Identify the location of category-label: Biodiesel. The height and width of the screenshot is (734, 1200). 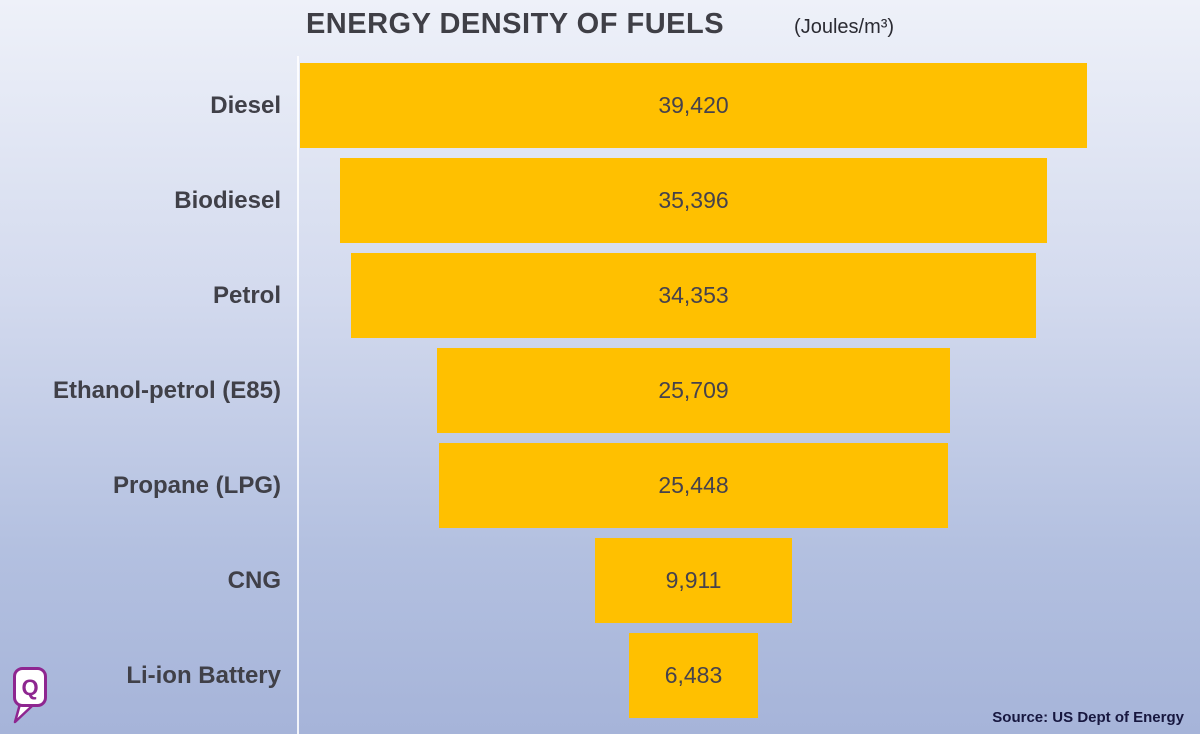
(227, 200).